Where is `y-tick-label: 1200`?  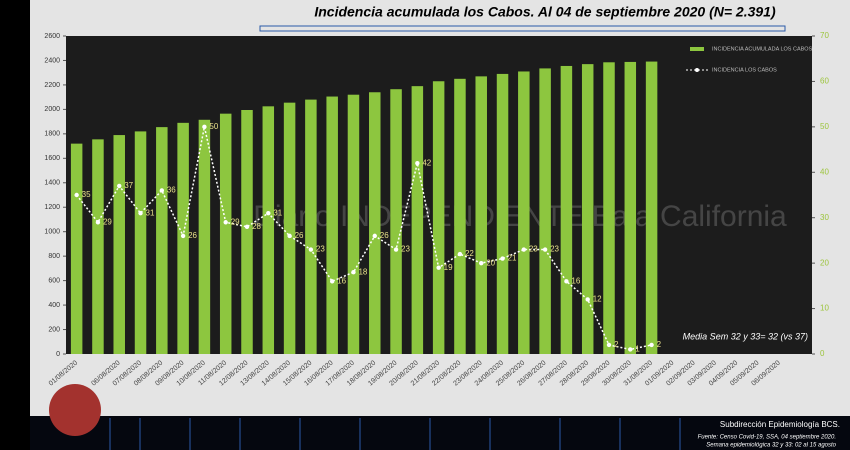 y-tick-label: 1200 is located at coordinates (52, 207).